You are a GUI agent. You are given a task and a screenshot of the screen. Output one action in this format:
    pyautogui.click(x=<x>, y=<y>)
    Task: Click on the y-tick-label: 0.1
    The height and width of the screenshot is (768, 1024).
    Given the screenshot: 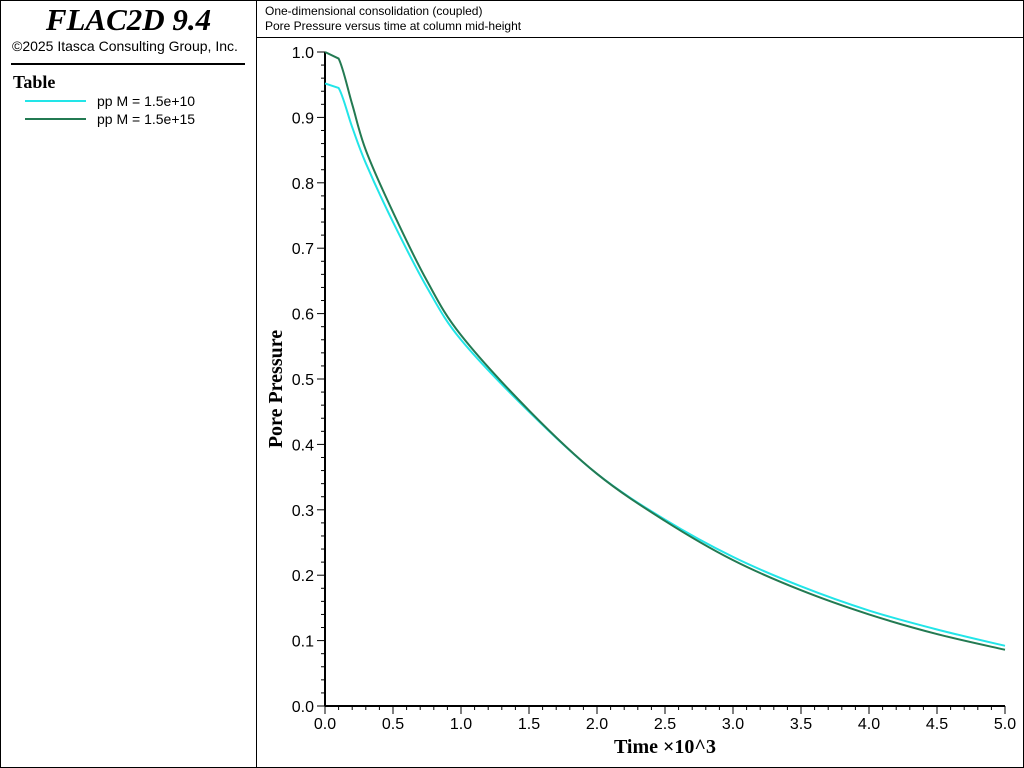 What is the action you would take?
    pyautogui.click(x=303, y=642)
    